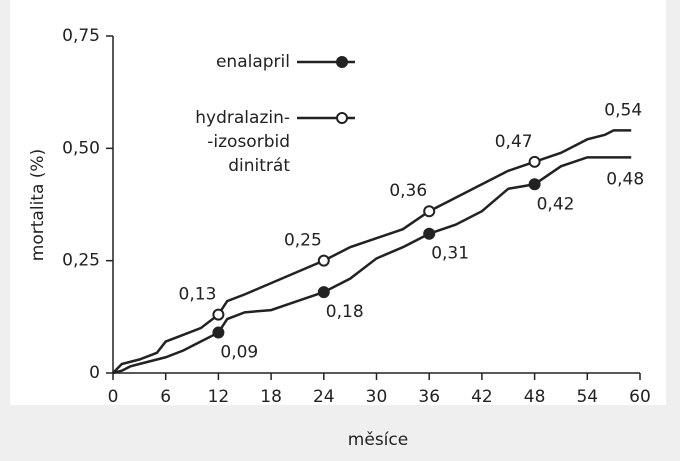 The width and height of the screenshot is (680, 461). I want to click on data-label: 0,47, so click(514, 142).